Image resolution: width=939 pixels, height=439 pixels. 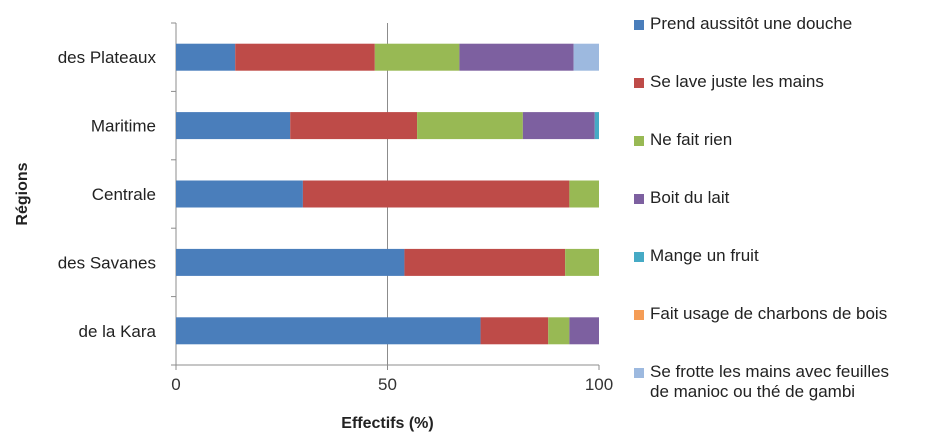 I want to click on x-tick-label: 100, so click(x=599, y=384).